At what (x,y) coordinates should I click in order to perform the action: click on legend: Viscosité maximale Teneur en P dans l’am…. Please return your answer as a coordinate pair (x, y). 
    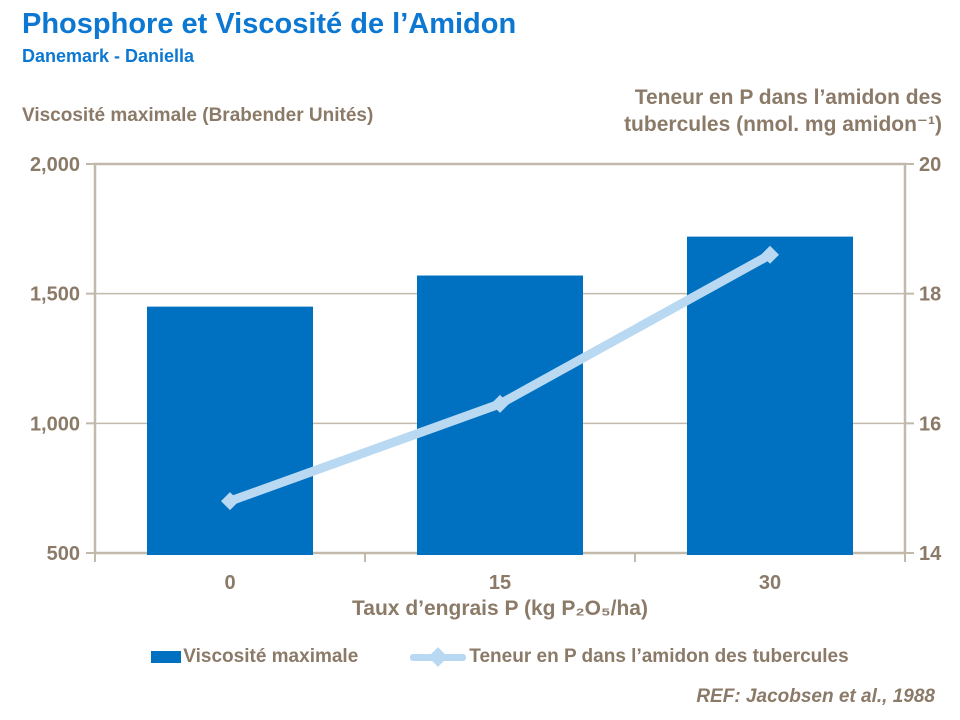
    Looking at the image, I should click on (500, 657).